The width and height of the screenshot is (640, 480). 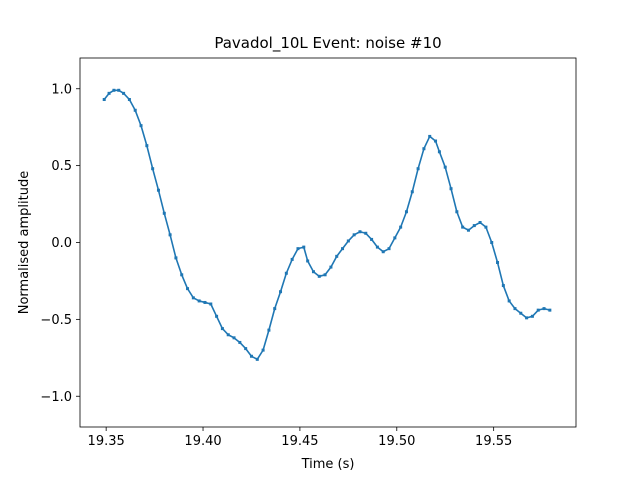 I want to click on x-tick-label: 19.40, so click(x=202, y=441).